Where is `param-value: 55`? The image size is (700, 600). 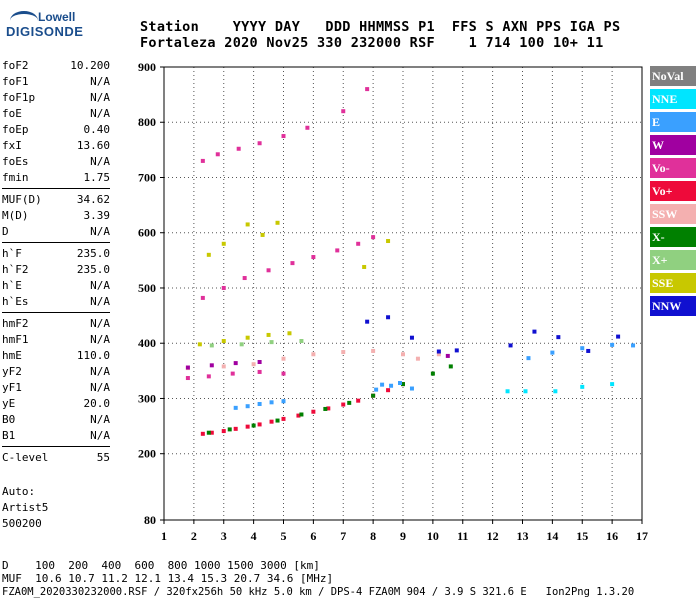
param-value: 55 is located at coordinates (103, 457).